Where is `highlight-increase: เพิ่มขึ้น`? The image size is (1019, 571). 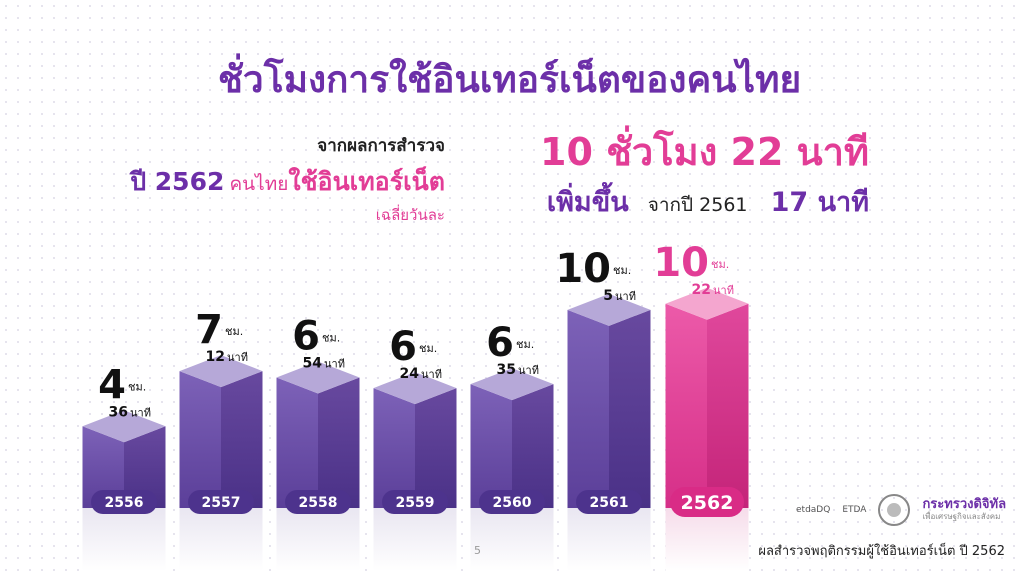
highlight-increase: เพิ่มขึ้น is located at coordinates (587, 202).